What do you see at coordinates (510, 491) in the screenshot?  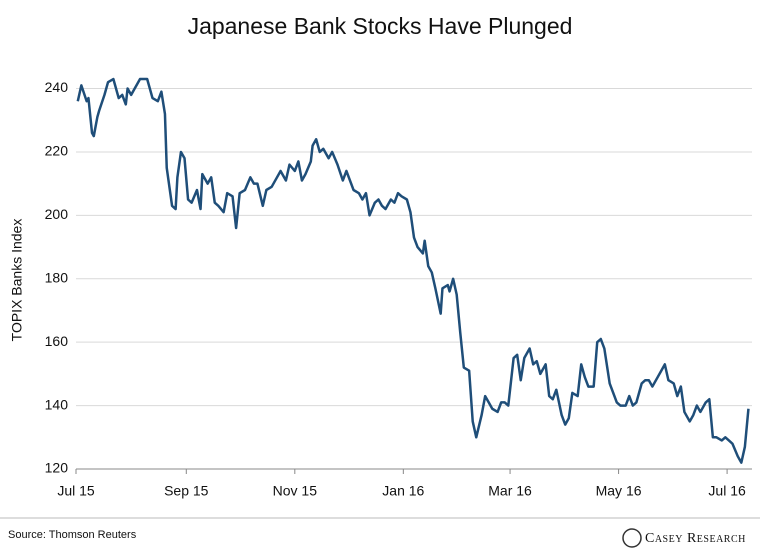 I see `x-tick-label: Mar 16` at bounding box center [510, 491].